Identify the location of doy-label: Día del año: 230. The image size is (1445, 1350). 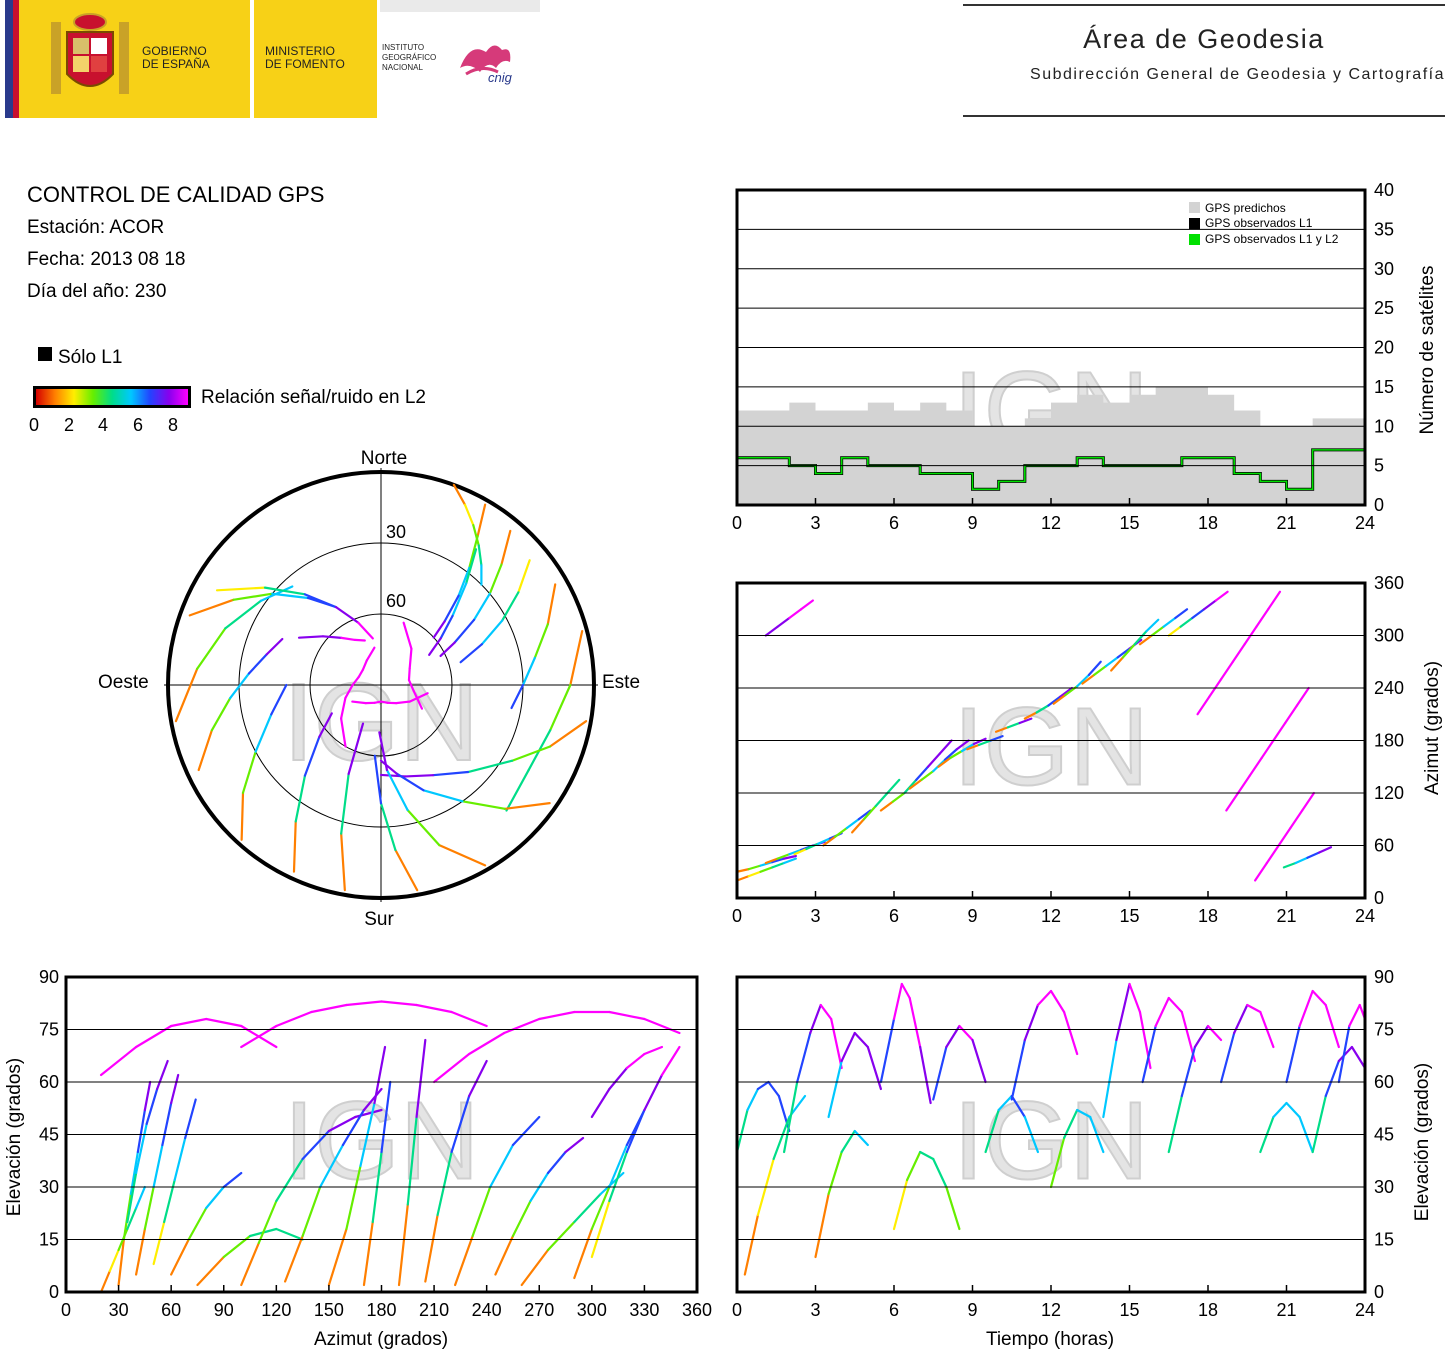
(97, 291).